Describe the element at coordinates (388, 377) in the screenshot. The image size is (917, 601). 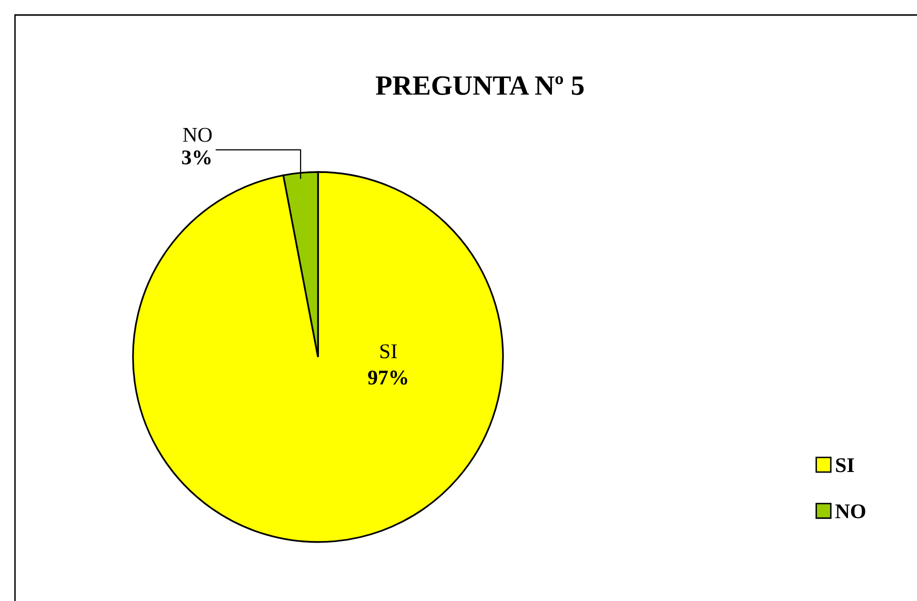
I see `data-label: 97%` at that location.